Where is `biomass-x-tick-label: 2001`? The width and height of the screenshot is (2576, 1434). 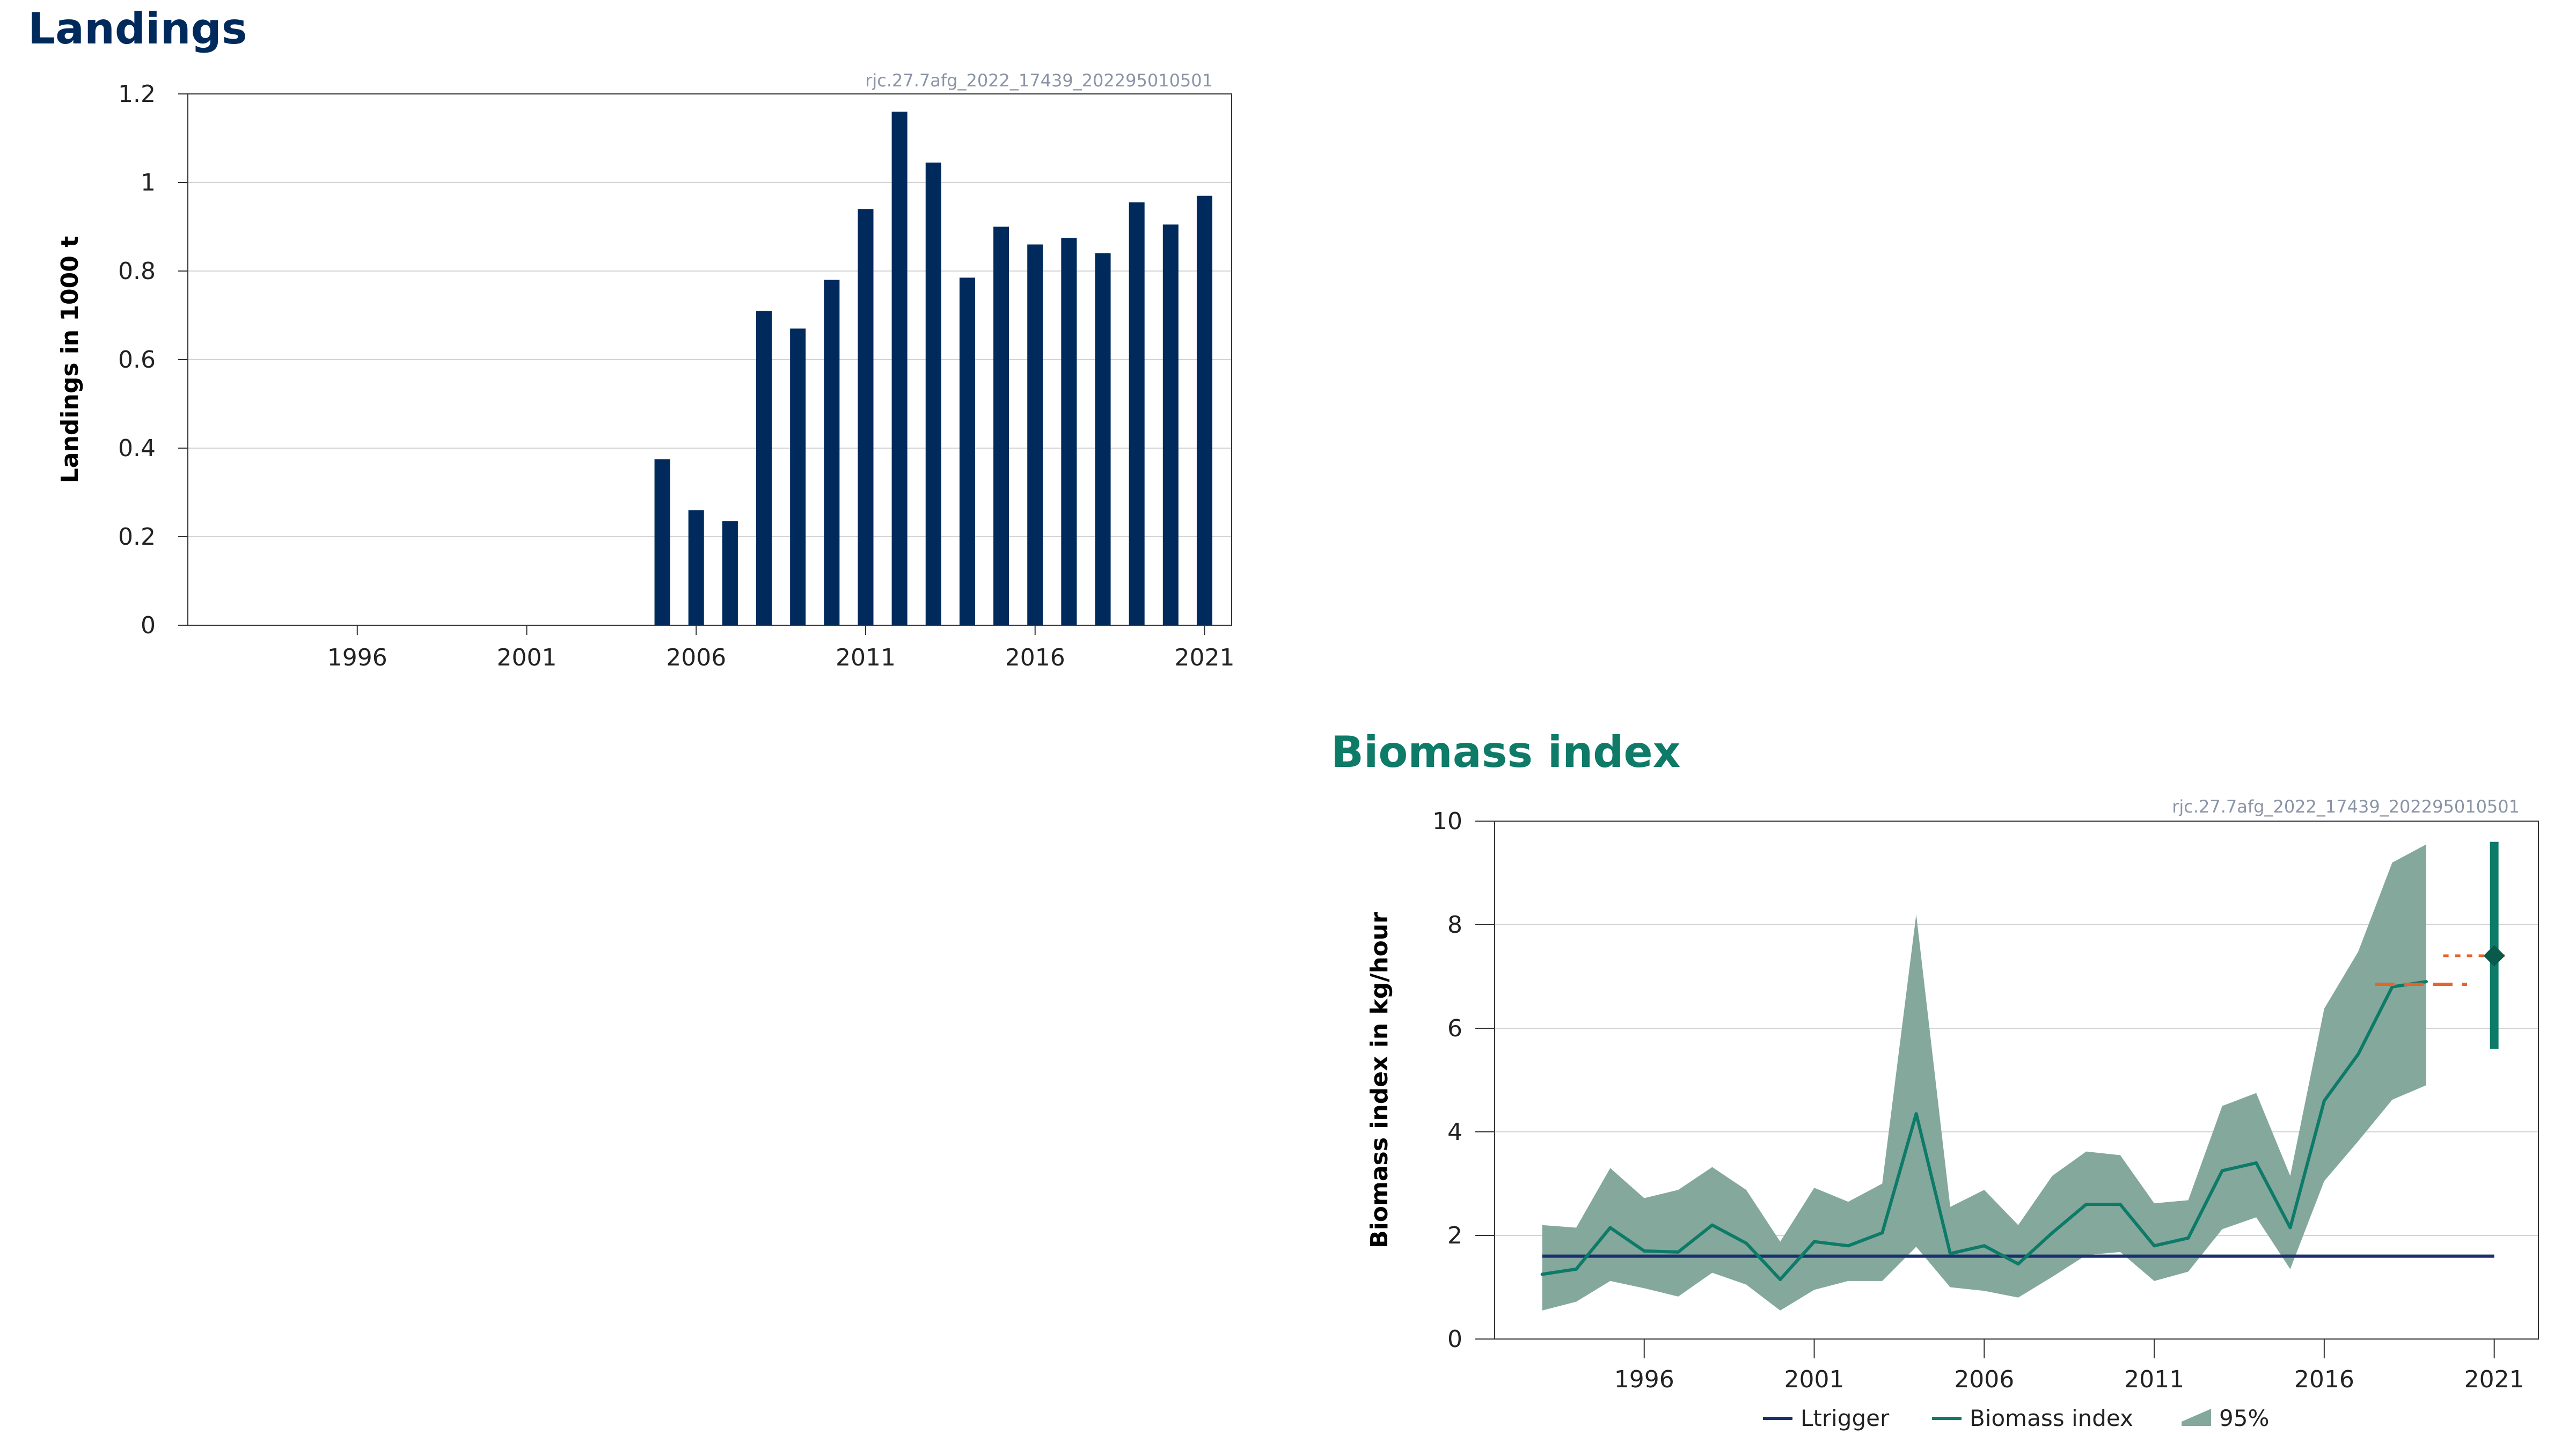 biomass-x-tick-label: 2001 is located at coordinates (1814, 1380).